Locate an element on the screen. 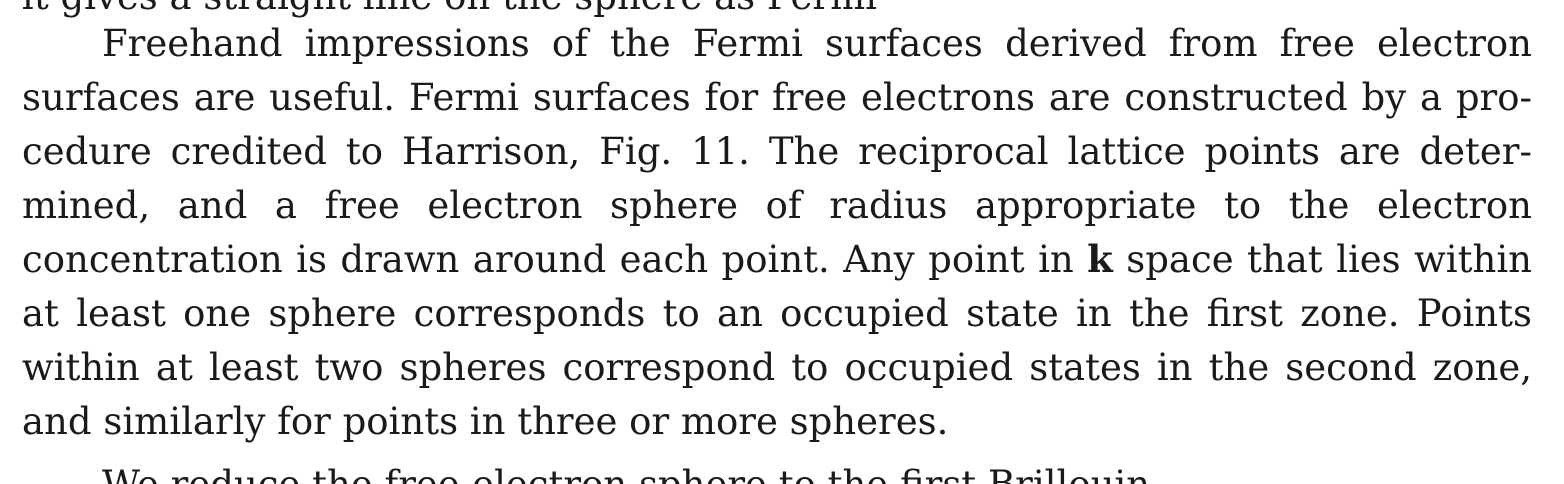 Image resolution: width=1564 pixels, height=484 pixels. k-symbol: k is located at coordinates (1100, 259).